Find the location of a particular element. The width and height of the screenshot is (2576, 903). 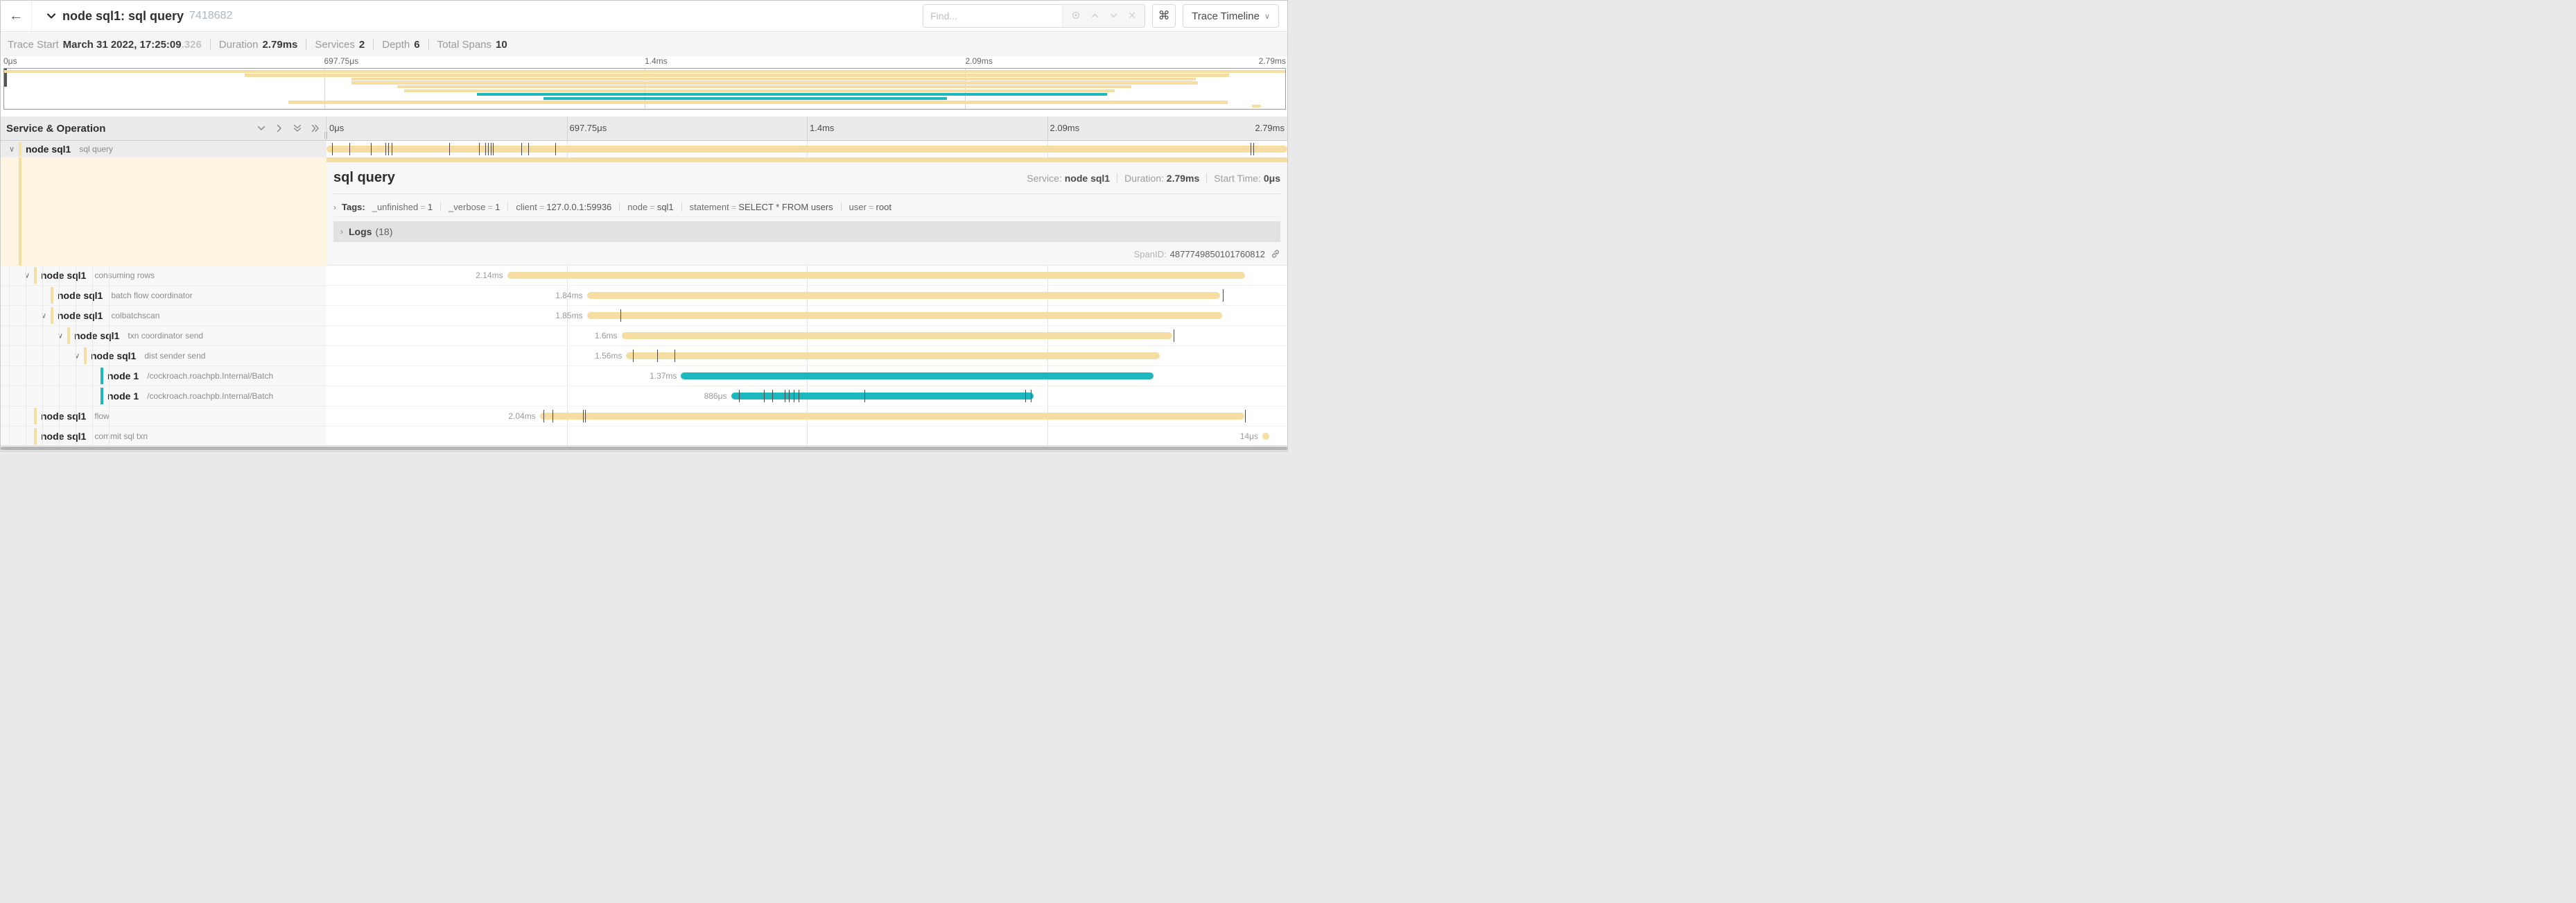

timeline-gridline is located at coordinates (567, 315).